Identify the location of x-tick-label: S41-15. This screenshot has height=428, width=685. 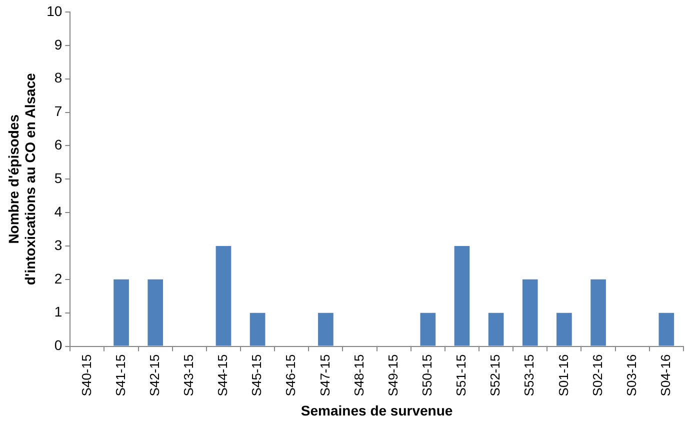
(120, 375).